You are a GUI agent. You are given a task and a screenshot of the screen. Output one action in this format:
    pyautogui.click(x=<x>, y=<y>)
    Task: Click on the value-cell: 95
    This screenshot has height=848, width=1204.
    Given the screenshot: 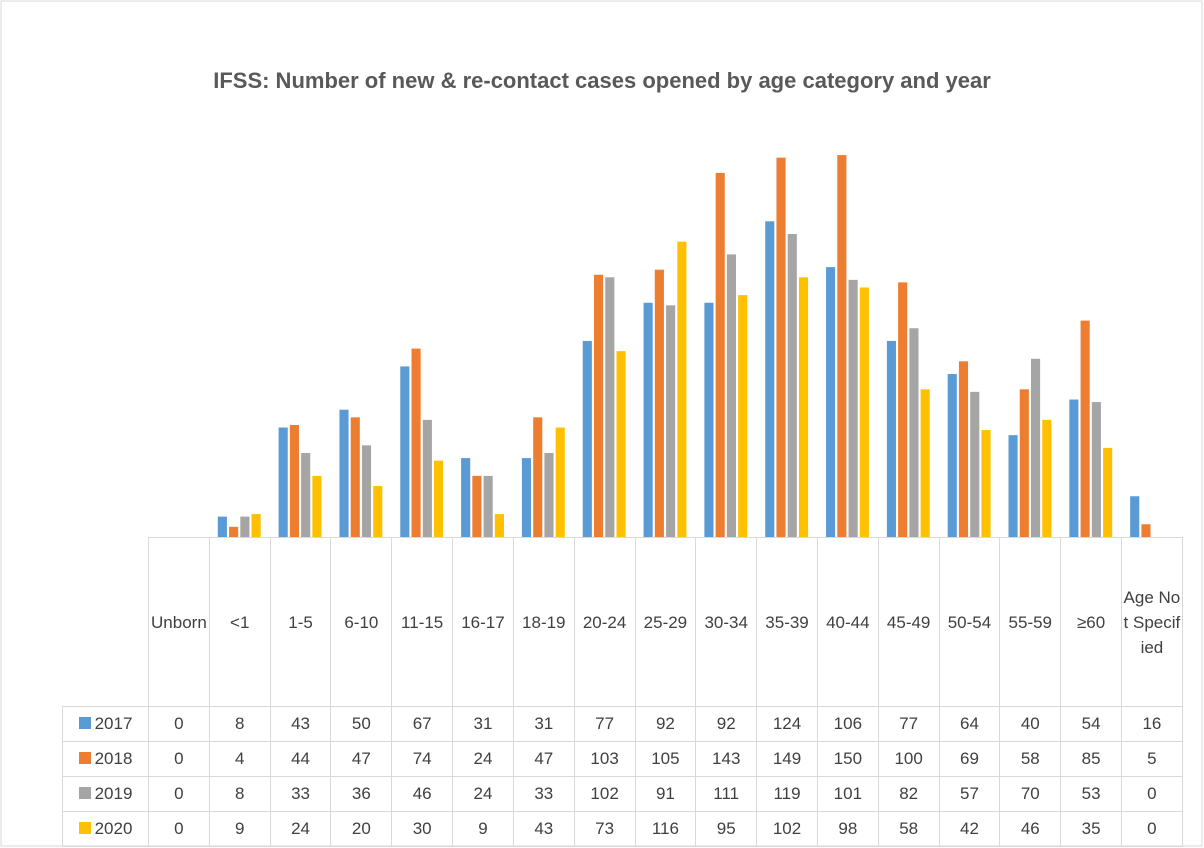 What is the action you would take?
    pyautogui.click(x=726, y=829)
    